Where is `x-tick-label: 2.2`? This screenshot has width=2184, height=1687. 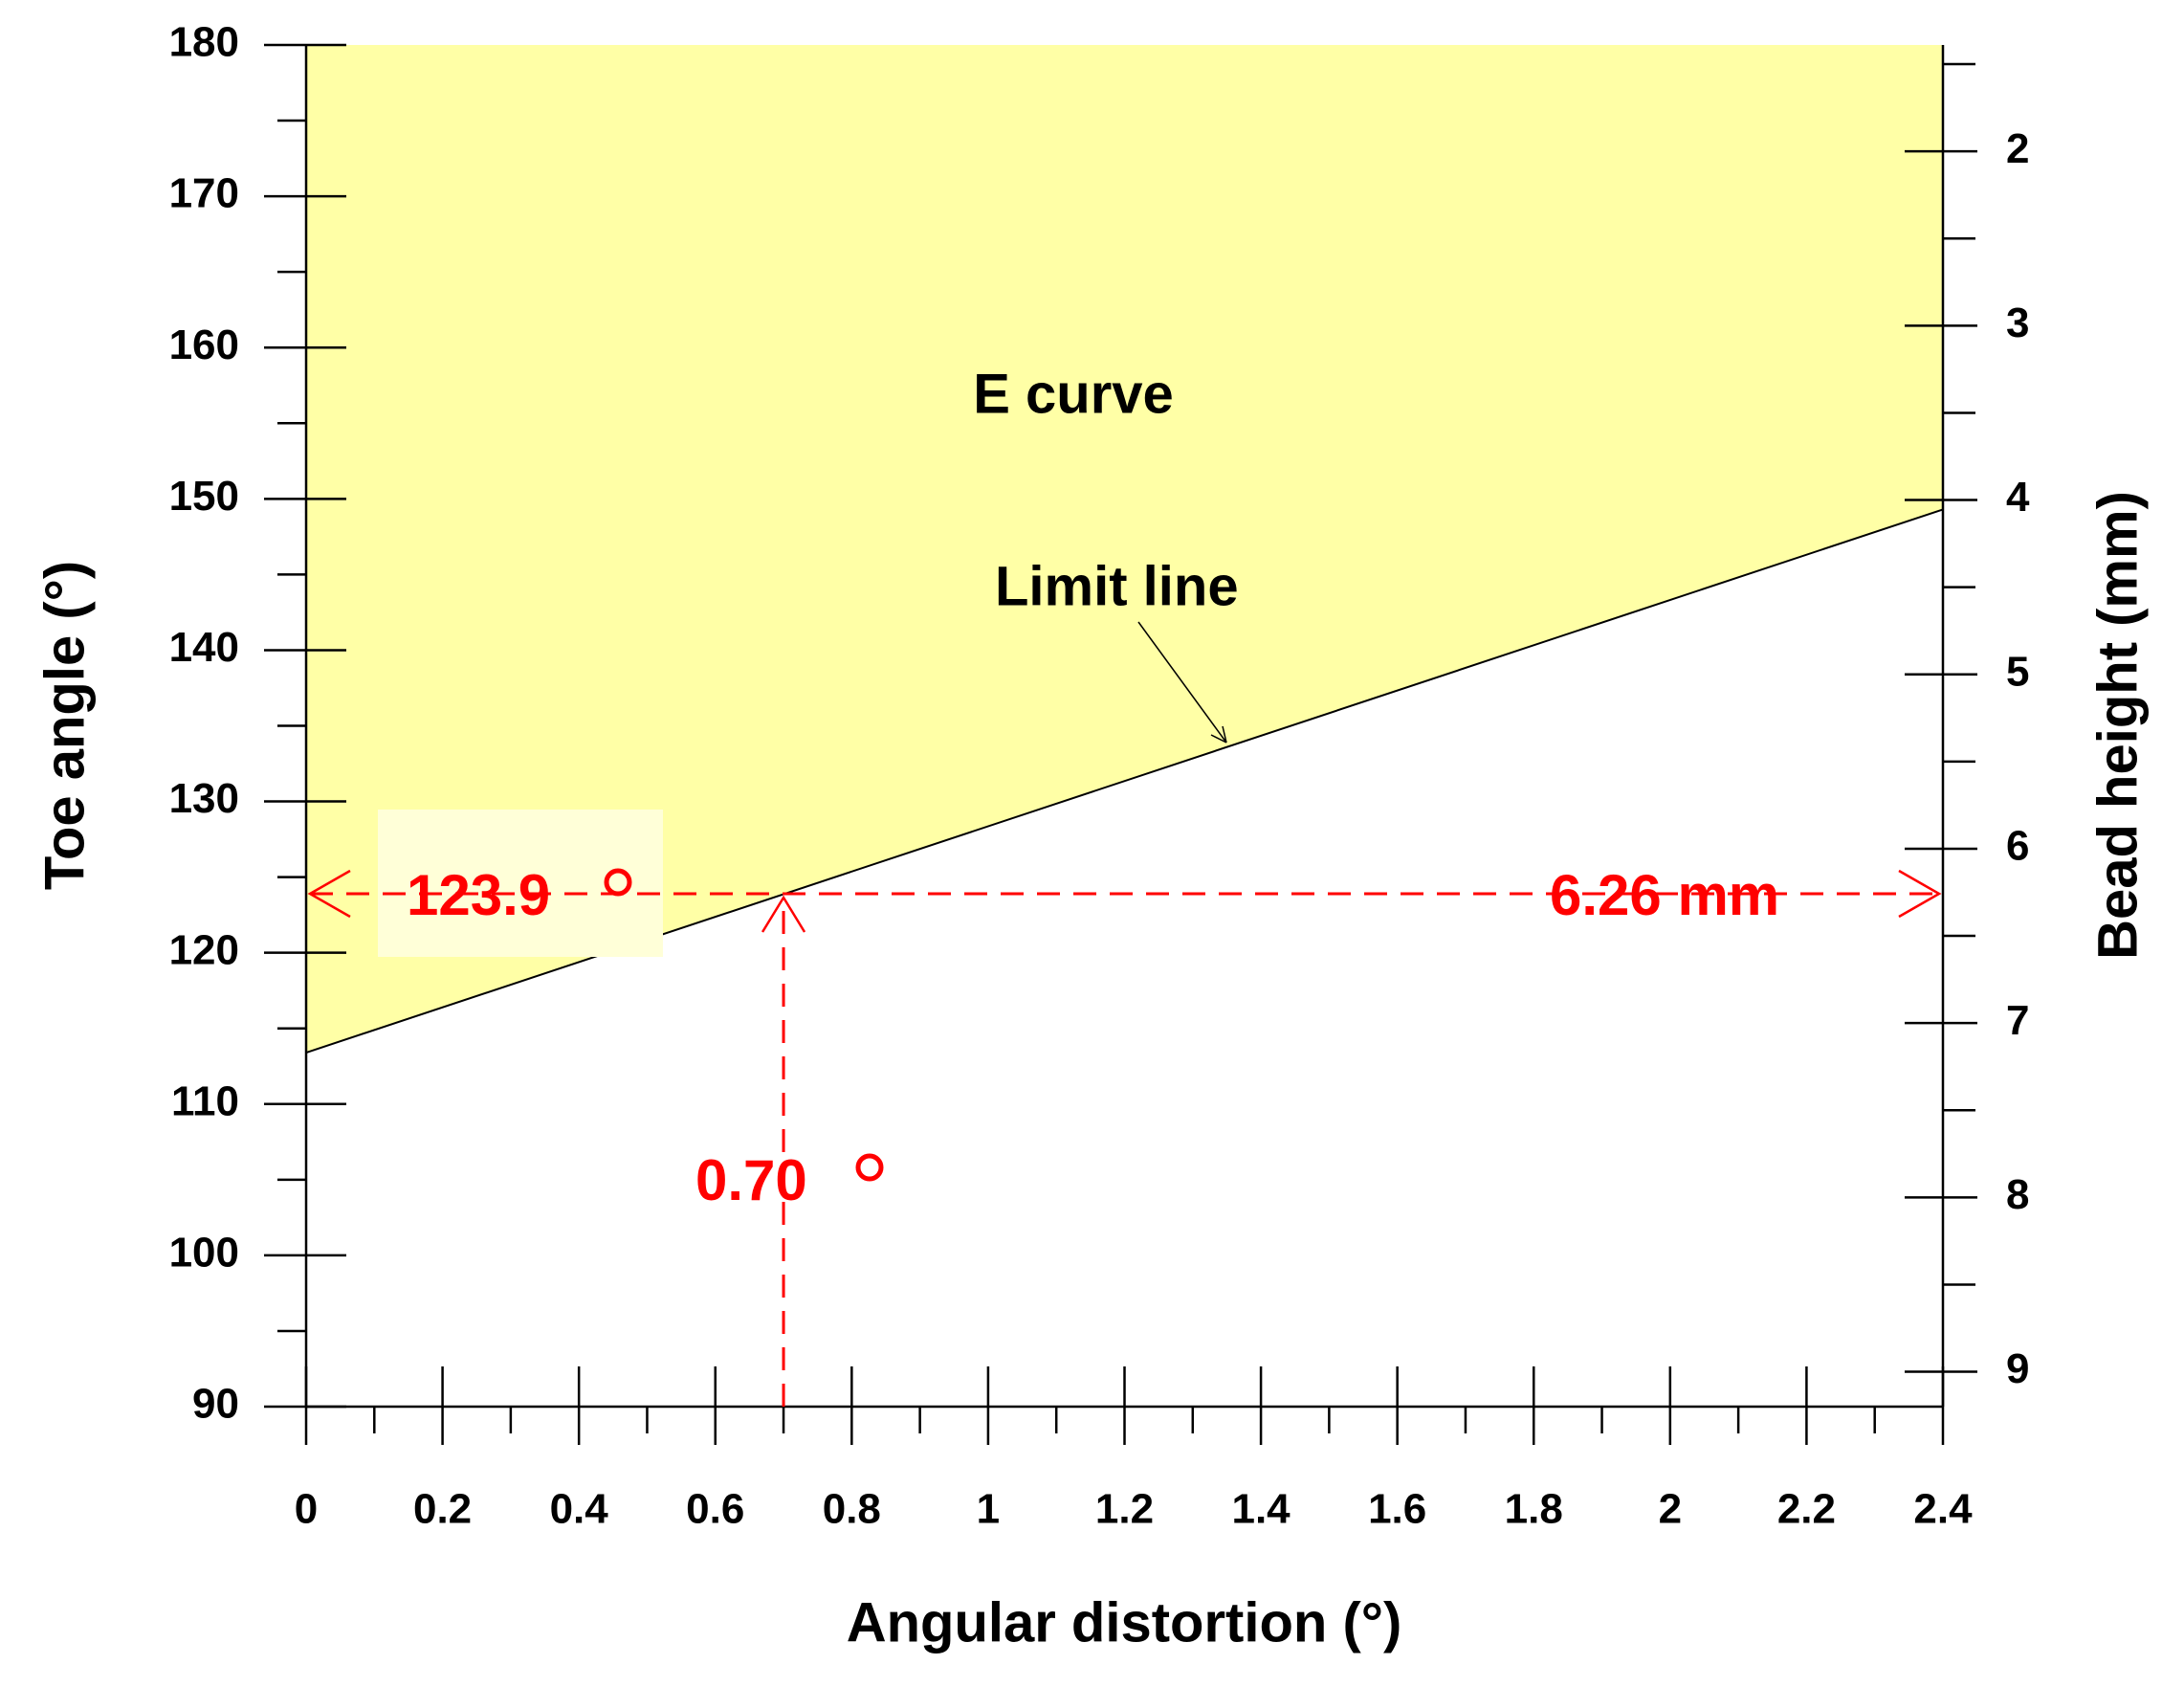 x-tick-label: 2.2 is located at coordinates (1806, 1509).